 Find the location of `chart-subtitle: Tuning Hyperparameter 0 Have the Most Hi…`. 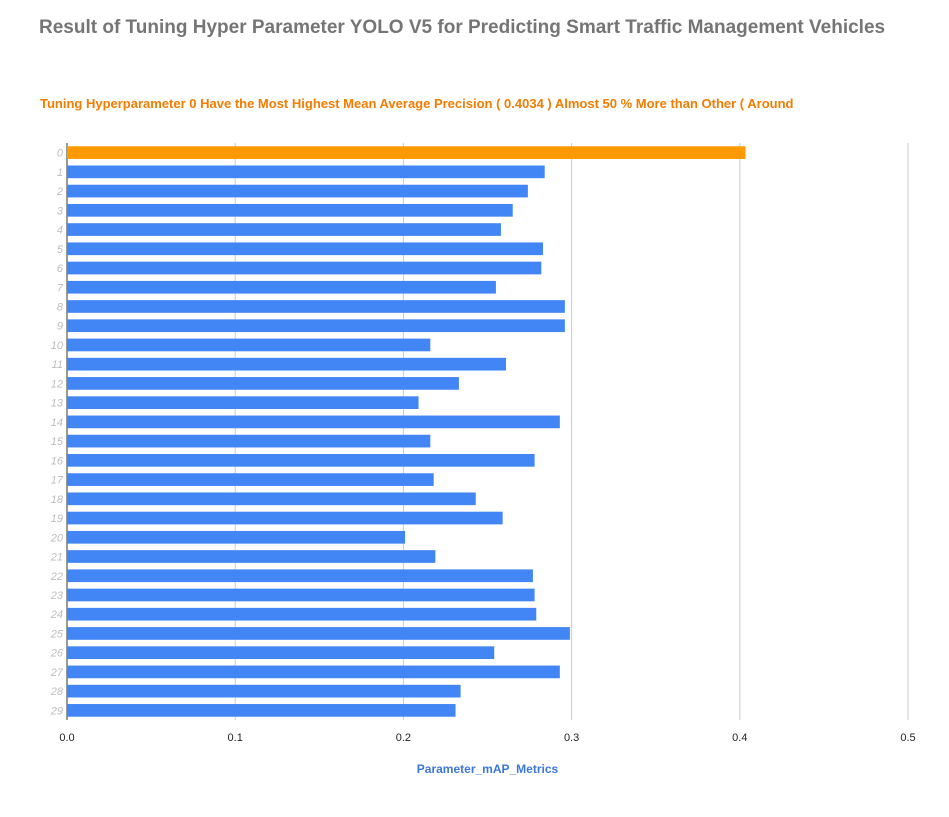

chart-subtitle: Tuning Hyperparameter 0 Have the Most Hi… is located at coordinates (417, 103).